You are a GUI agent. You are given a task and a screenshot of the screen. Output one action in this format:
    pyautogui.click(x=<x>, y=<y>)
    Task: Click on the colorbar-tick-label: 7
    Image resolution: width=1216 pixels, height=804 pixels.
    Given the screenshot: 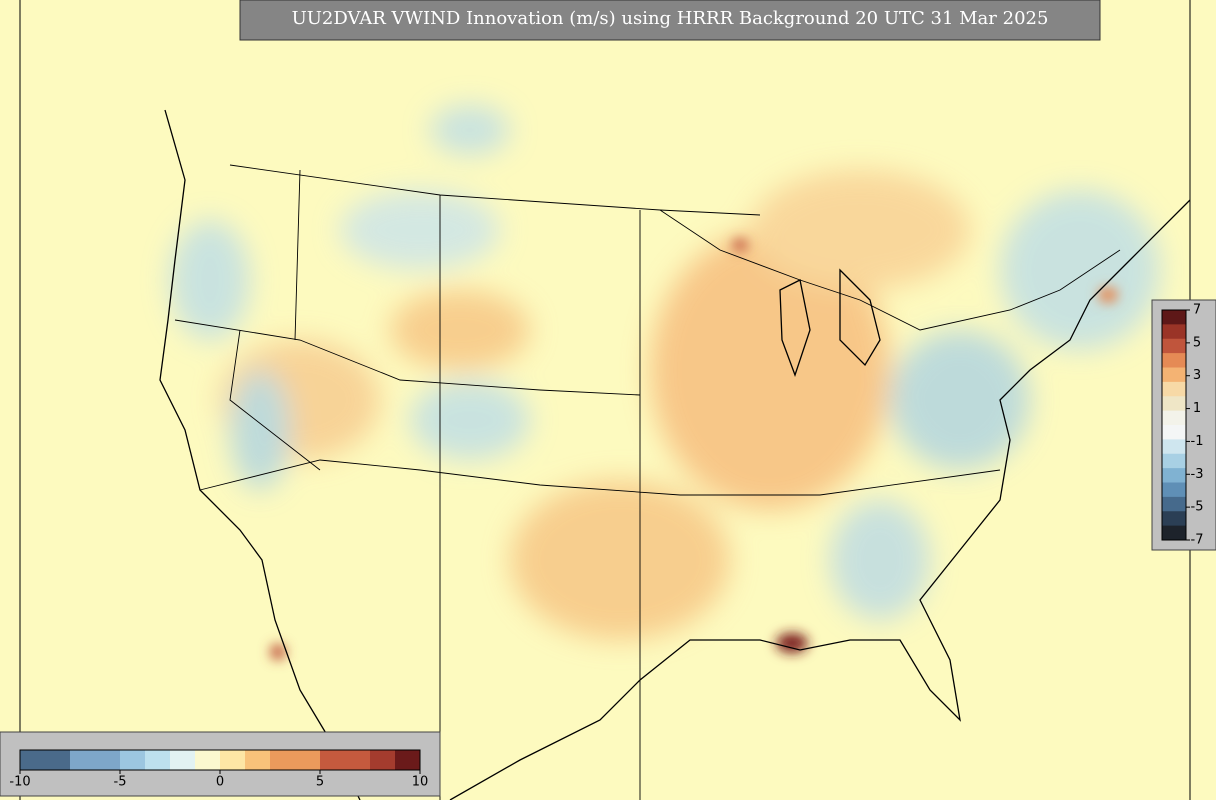 What is the action you would take?
    pyautogui.click(x=1197, y=310)
    